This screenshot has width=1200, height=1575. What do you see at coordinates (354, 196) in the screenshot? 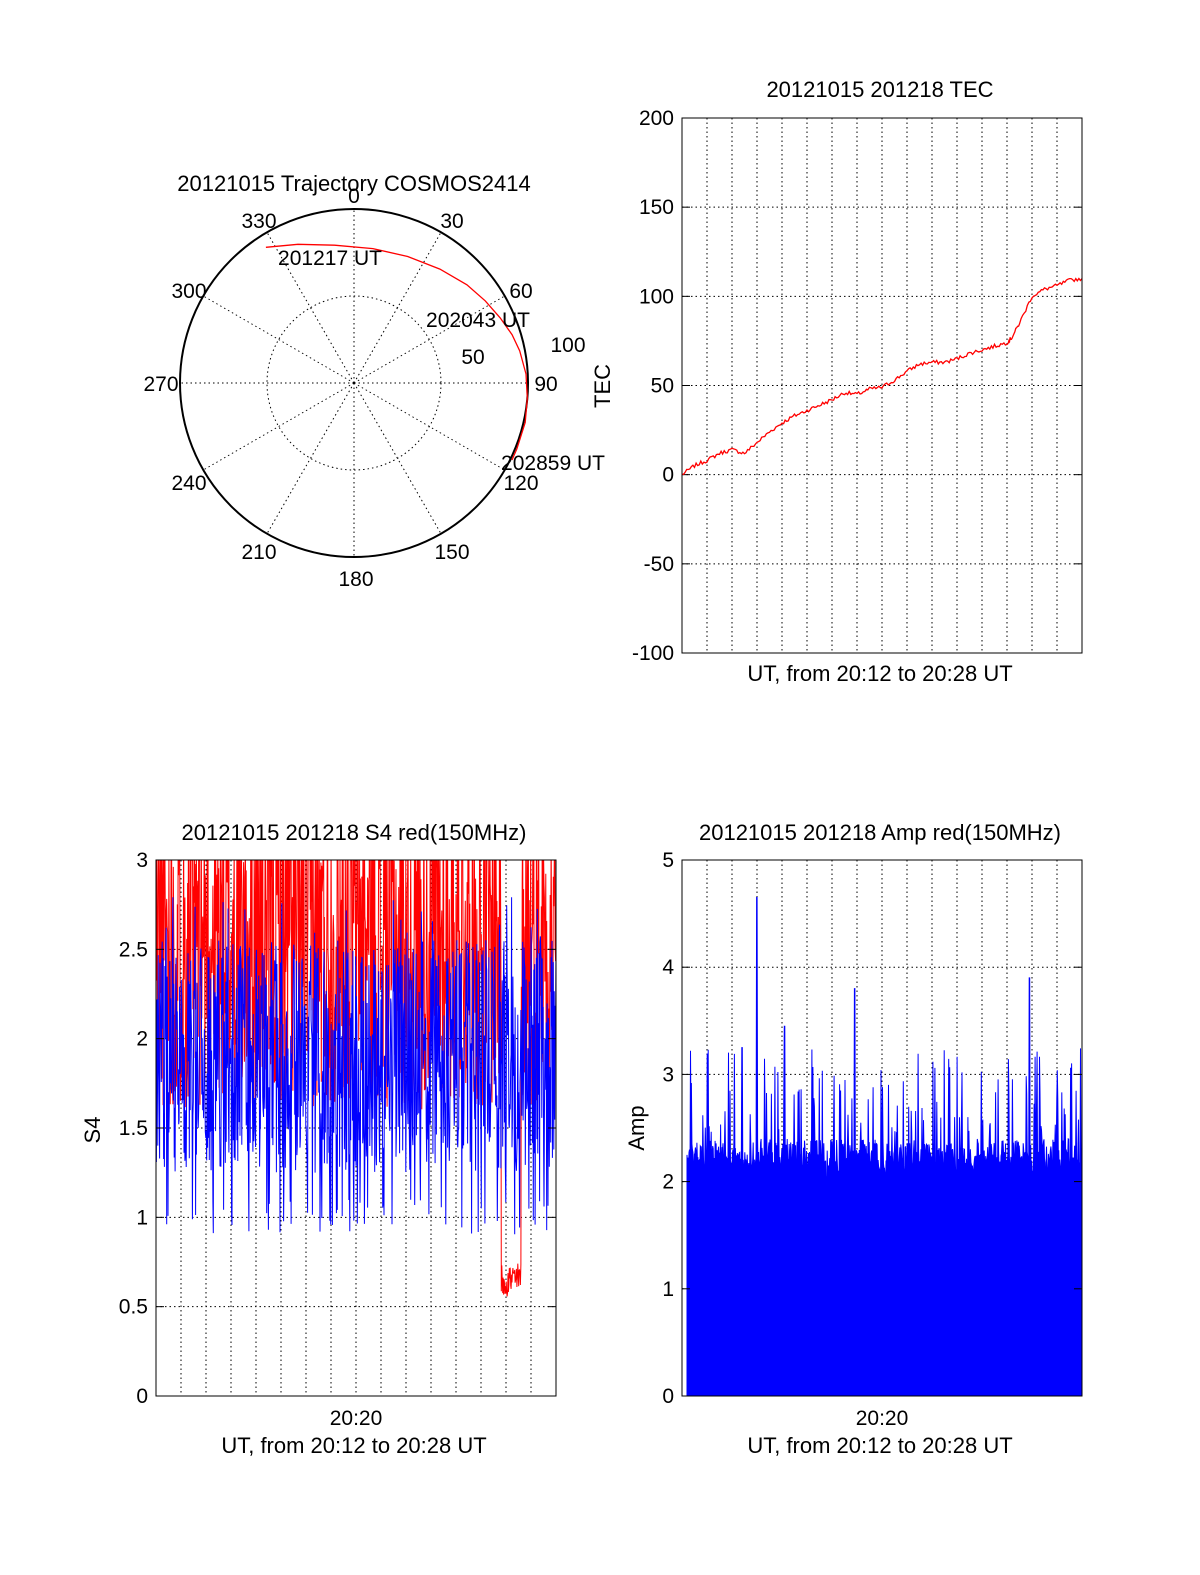
I see `polar-angle-label-0: 0` at bounding box center [354, 196].